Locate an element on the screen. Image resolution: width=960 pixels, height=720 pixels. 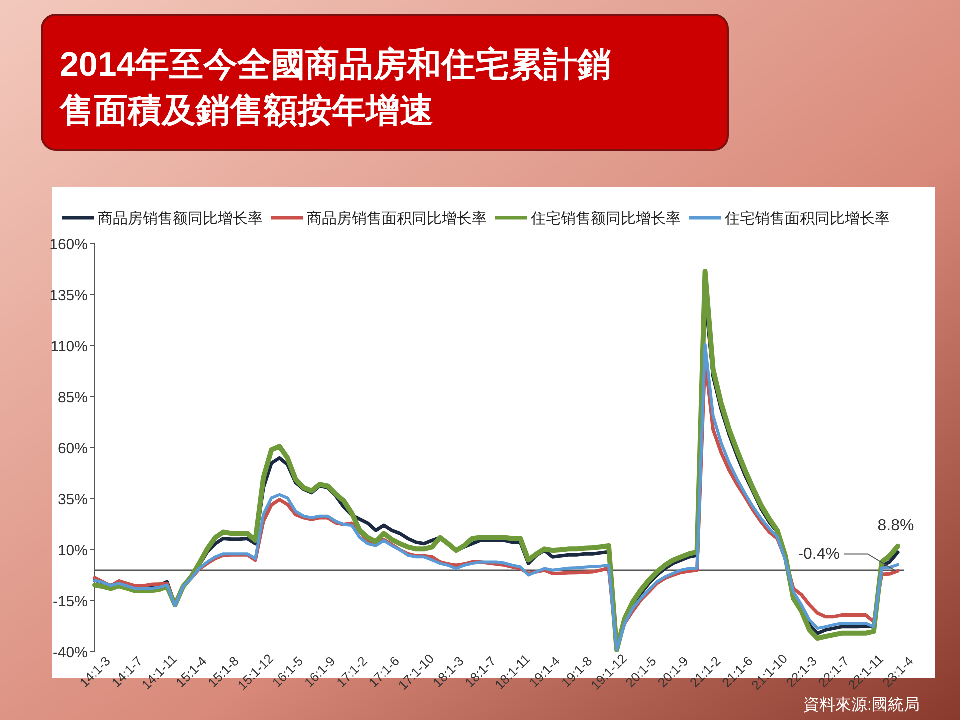
y-tick-label: 135% is located at coordinates (69, 295).